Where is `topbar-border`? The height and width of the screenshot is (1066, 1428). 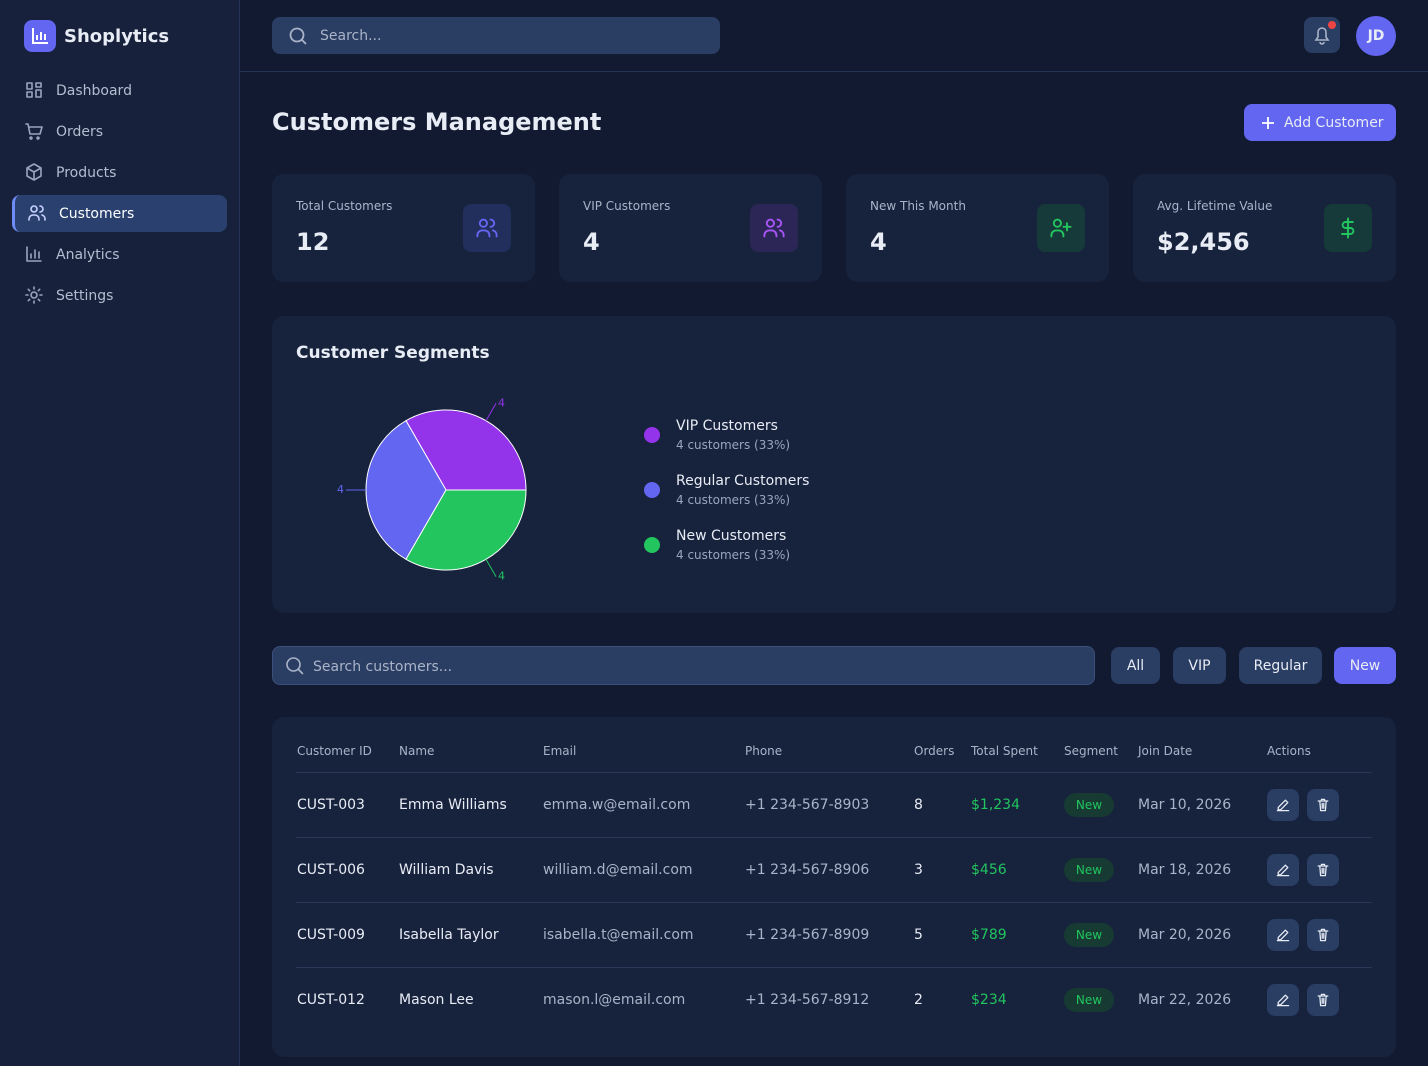
topbar-border is located at coordinates (834, 71).